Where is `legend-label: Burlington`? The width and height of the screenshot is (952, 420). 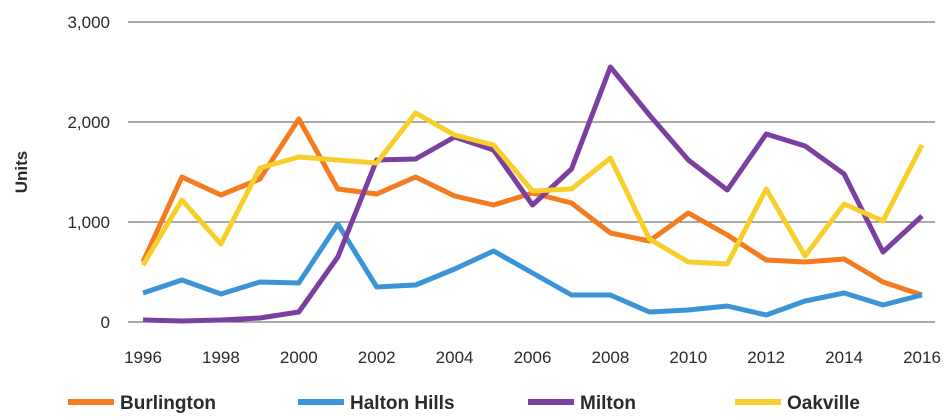 legend-label: Burlington is located at coordinates (168, 403).